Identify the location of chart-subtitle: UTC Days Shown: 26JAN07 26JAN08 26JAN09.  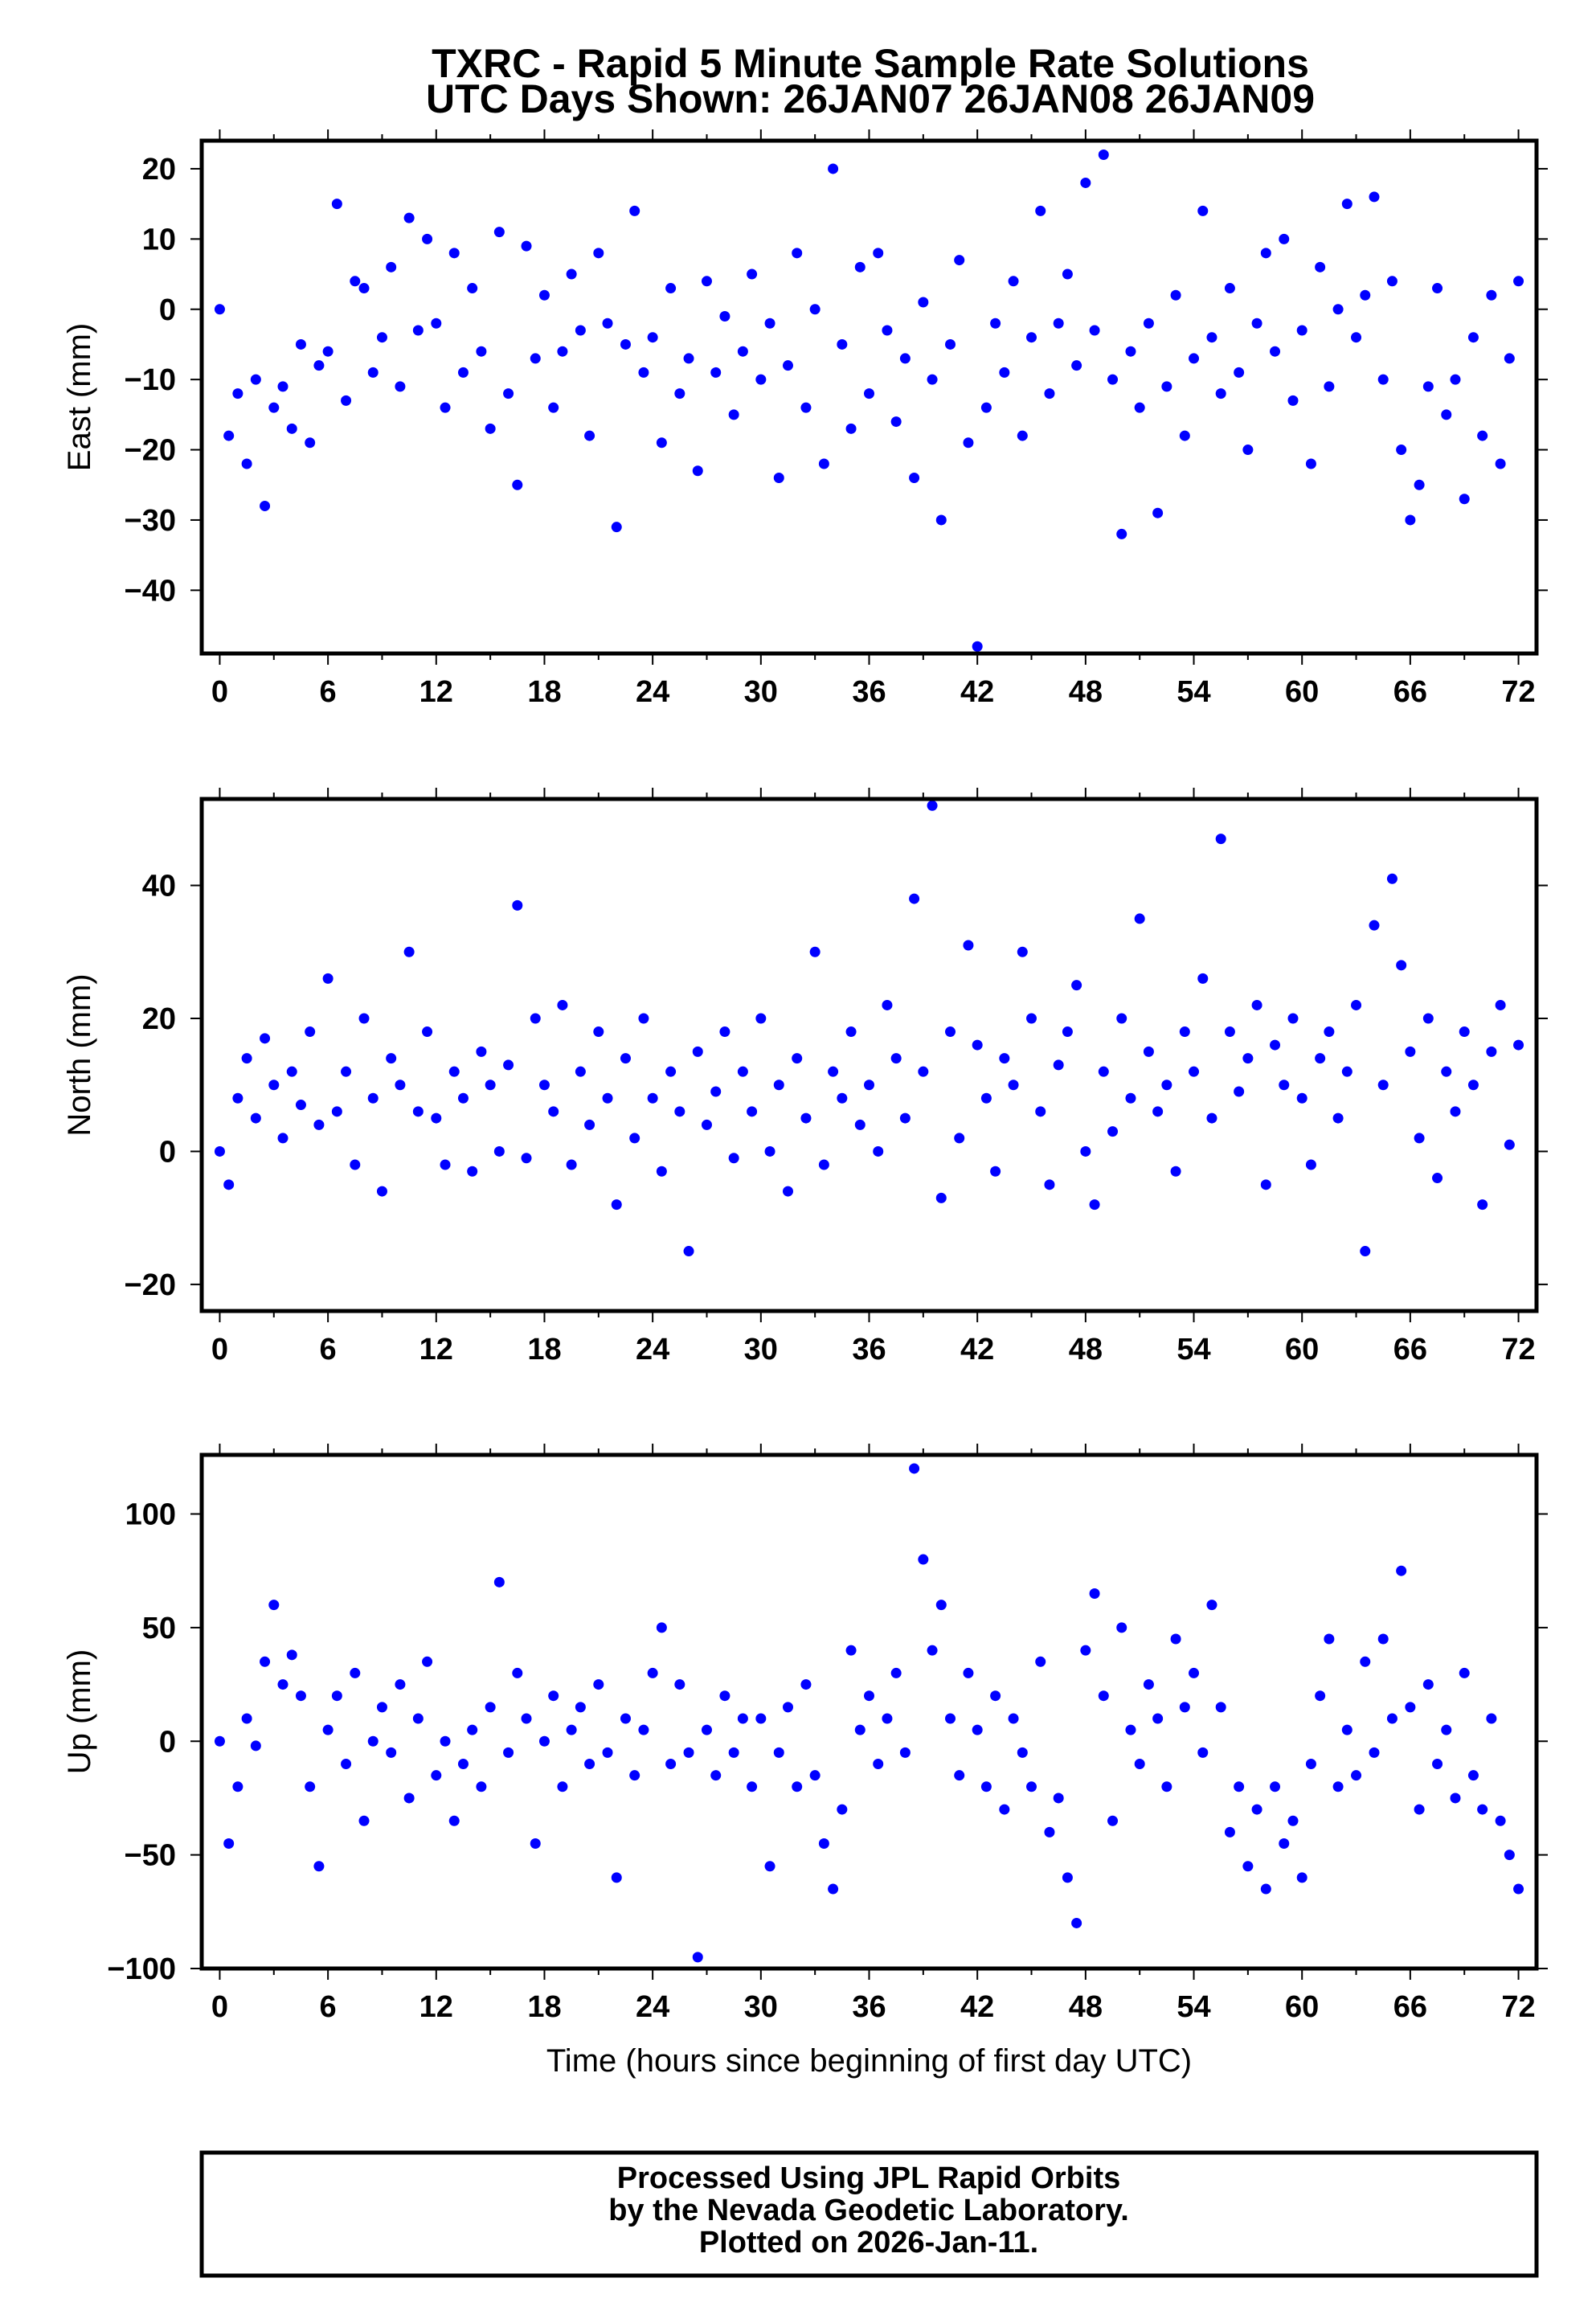
(870, 98).